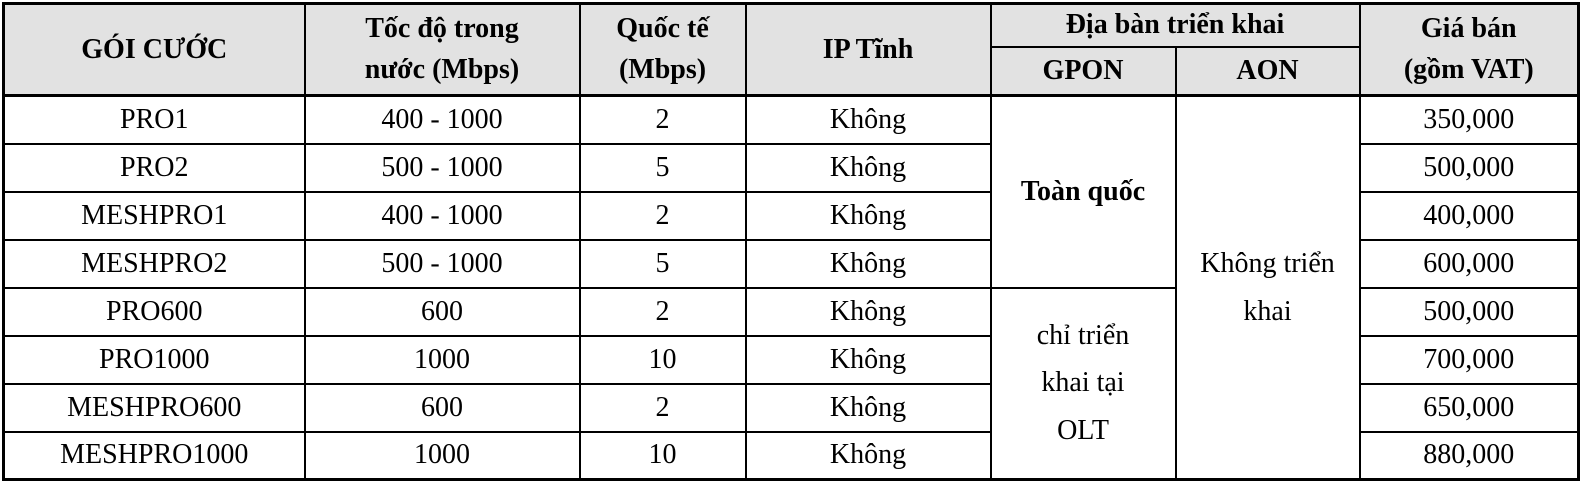 The image size is (1582, 481). Describe the element at coordinates (1469, 455) in the screenshot. I see `price-cell: 880,000` at that location.